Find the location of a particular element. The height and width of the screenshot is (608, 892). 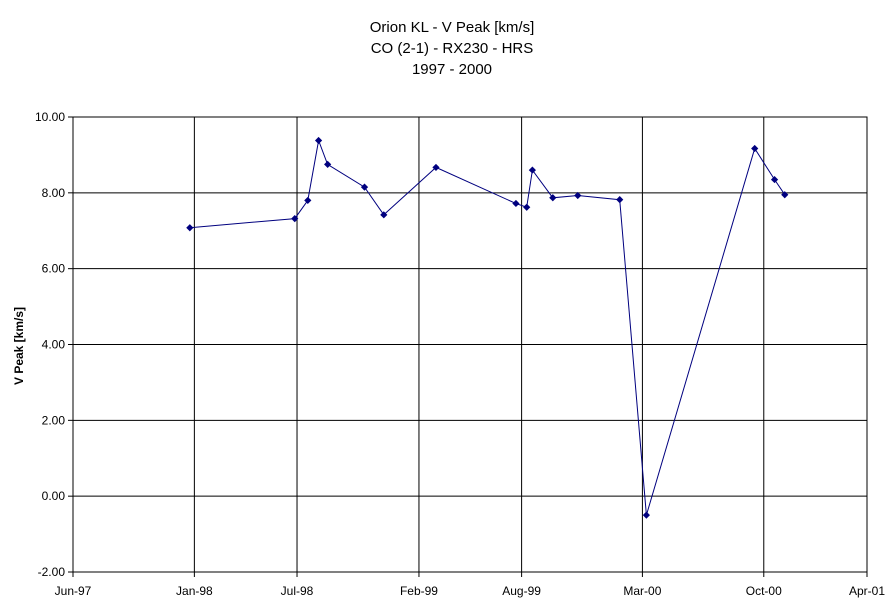

x-tick-label: Oct-00 is located at coordinates (764, 591).